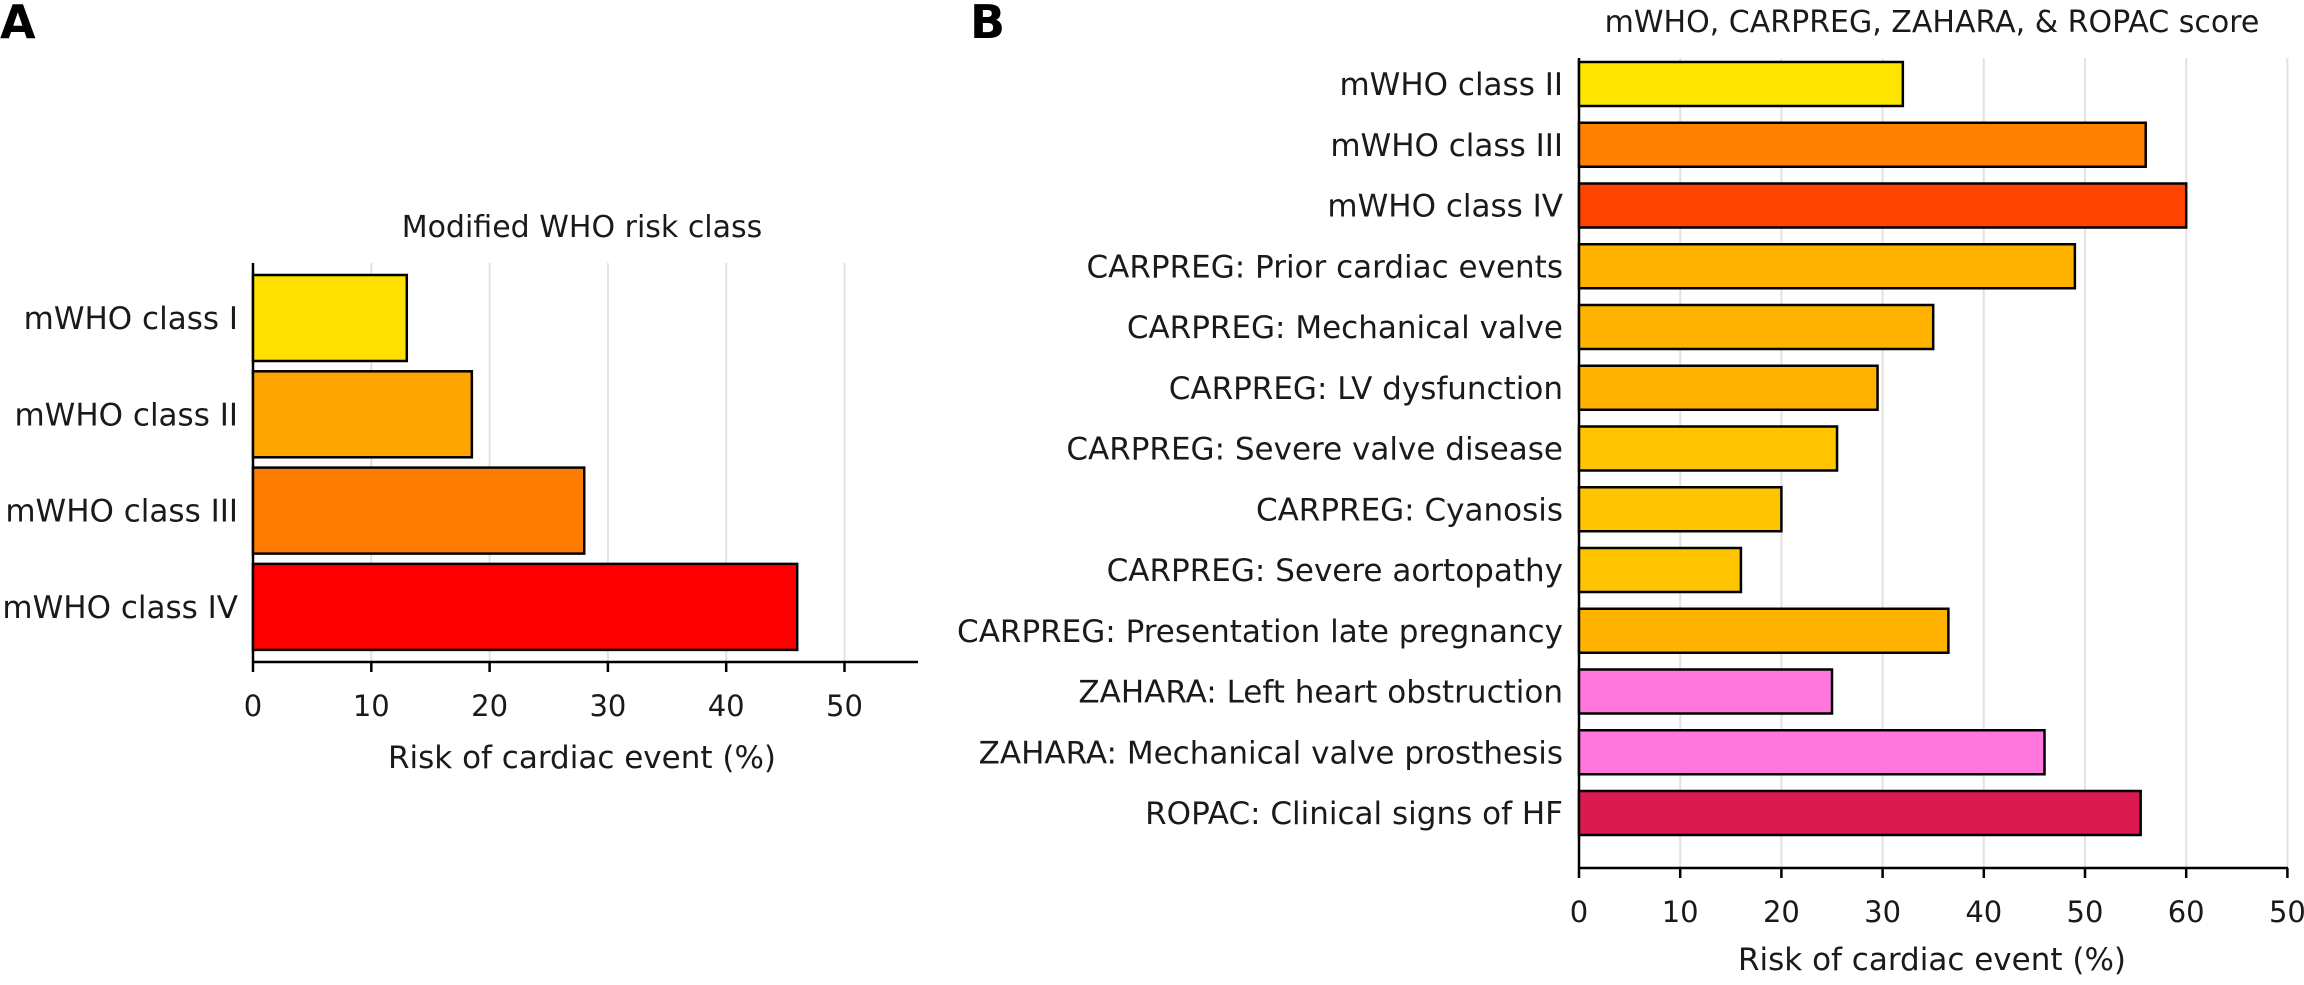 Image resolution: width=2304 pixels, height=985 pixels. What do you see at coordinates (1354, 814) in the screenshot?
I see `category-label: ROPAC: Clinical signs of HF` at bounding box center [1354, 814].